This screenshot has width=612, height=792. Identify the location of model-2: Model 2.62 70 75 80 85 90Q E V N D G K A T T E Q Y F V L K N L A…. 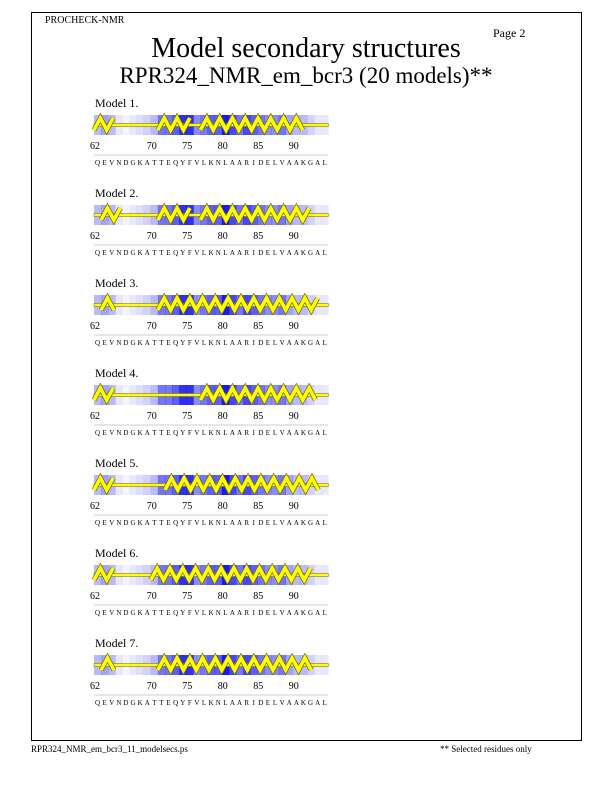
(209, 221).